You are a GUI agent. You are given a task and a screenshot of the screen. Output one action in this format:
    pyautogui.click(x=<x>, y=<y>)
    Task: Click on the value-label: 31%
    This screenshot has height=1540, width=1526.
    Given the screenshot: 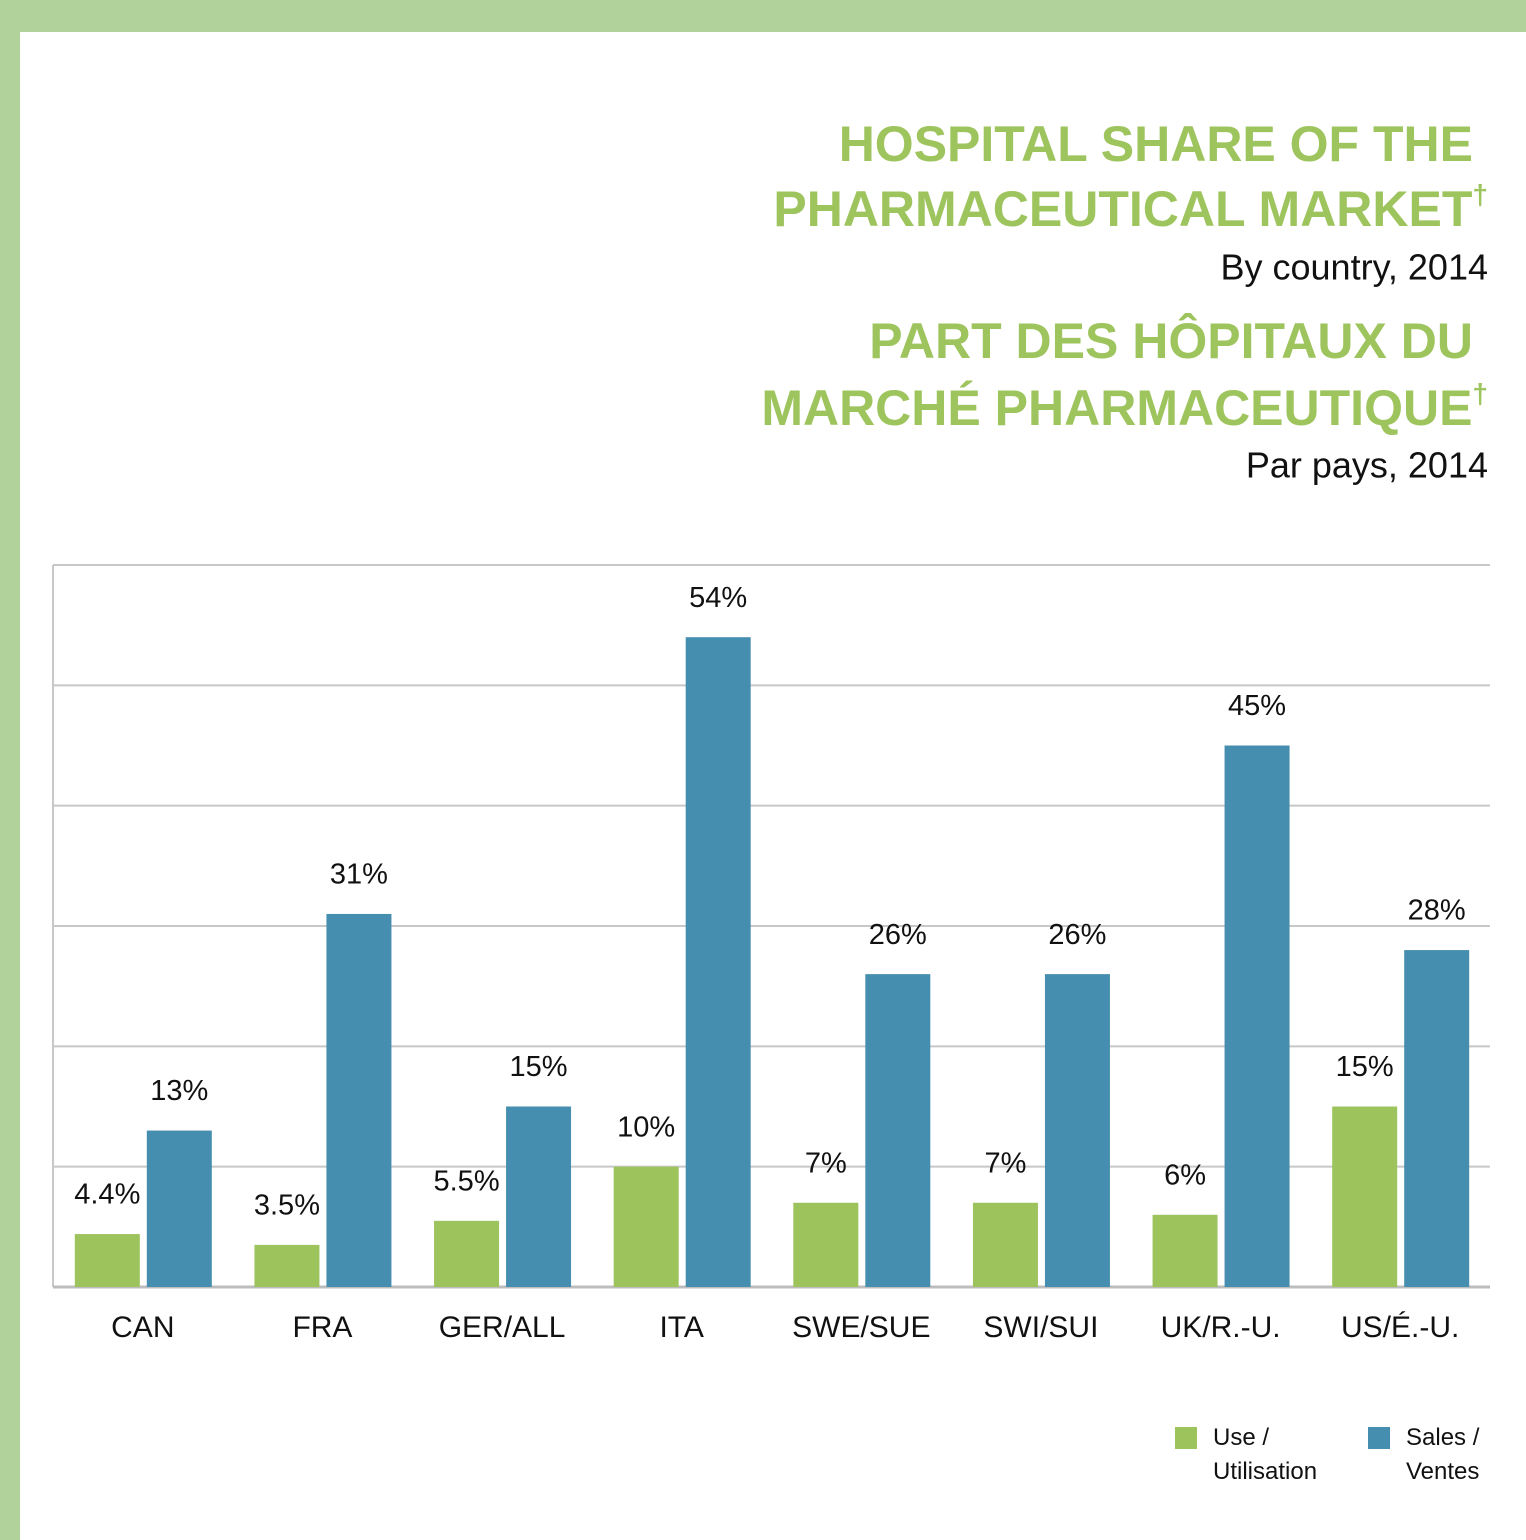 What is the action you would take?
    pyautogui.click(x=359, y=875)
    